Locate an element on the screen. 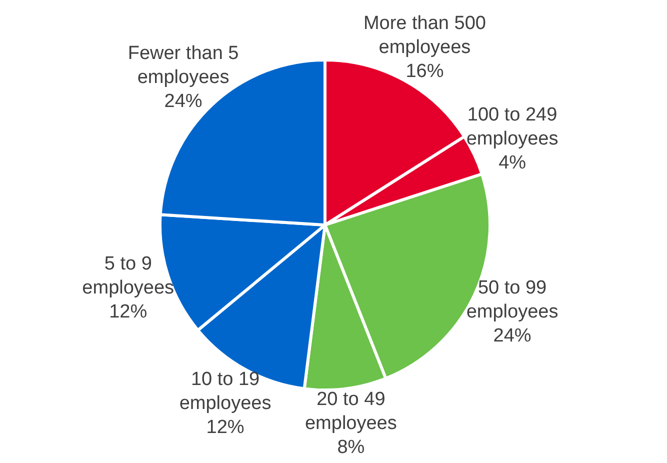  slice-label: 20 to 49 employees is located at coordinates (351, 411).